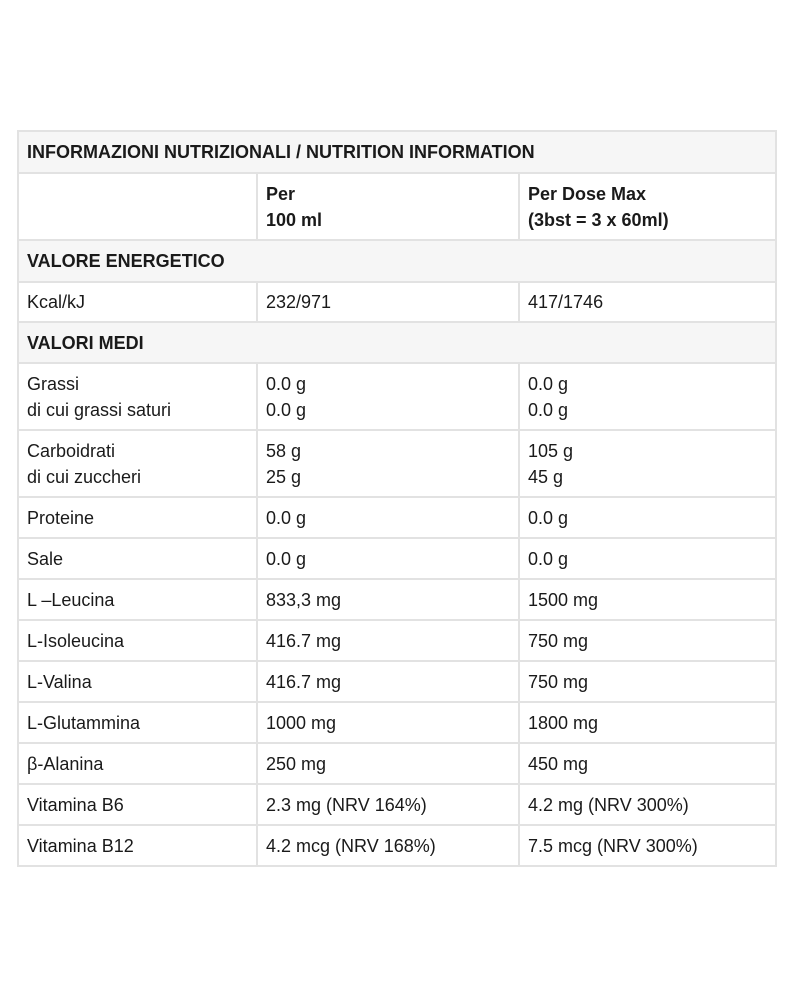 This screenshot has width=800, height=1000. Describe the element at coordinates (388, 722) in the screenshot. I see `cell-per100: 1000 mg` at that location.